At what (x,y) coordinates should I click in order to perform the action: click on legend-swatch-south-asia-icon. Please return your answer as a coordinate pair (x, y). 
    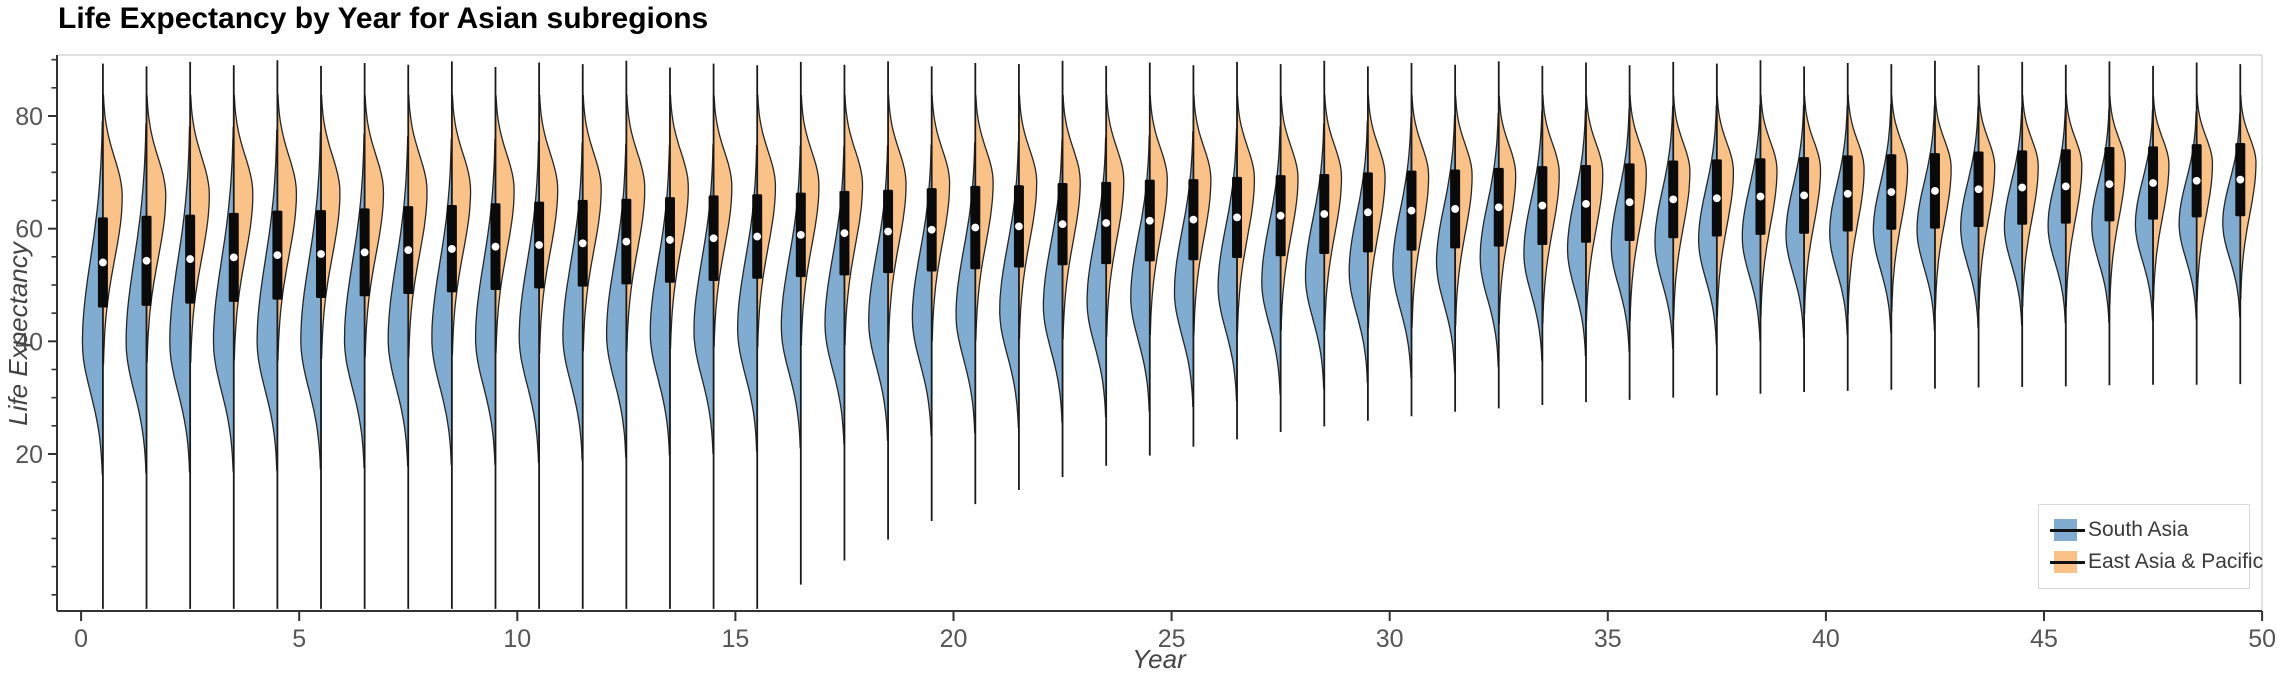
    Looking at the image, I should click on (2067, 530).